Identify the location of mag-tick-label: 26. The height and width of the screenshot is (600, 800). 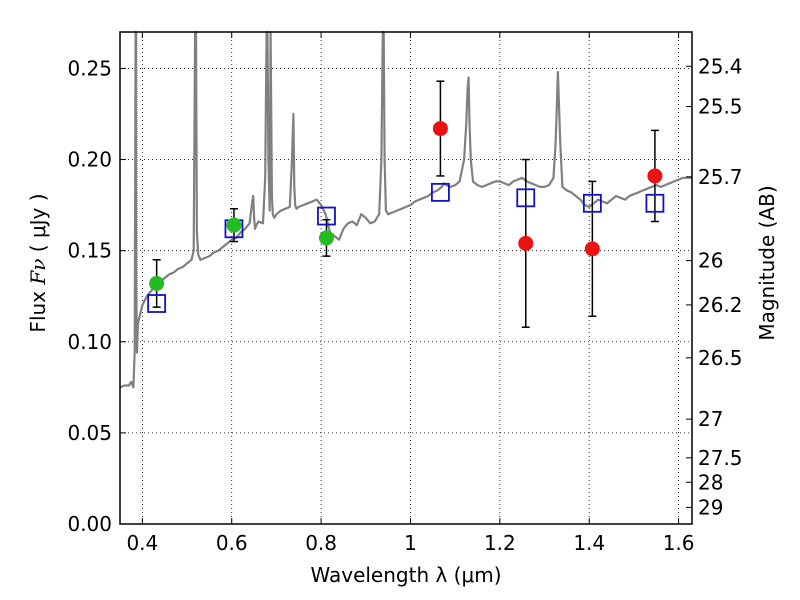
(710, 261).